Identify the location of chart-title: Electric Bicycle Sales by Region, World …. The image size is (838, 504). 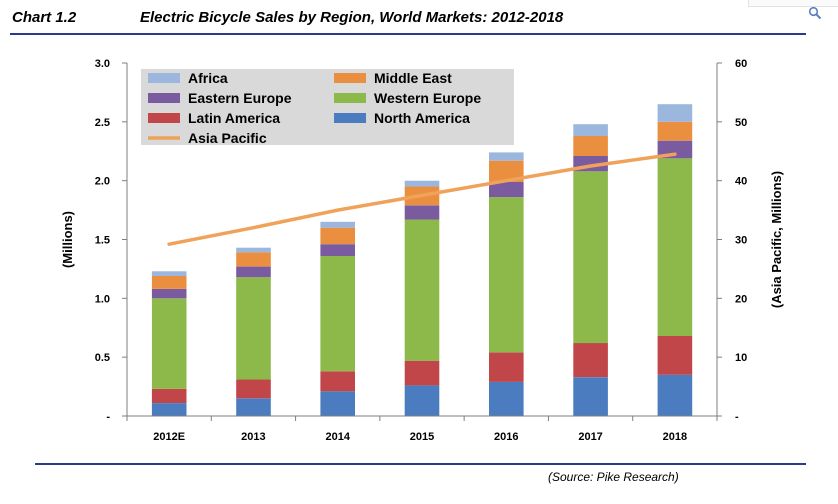
(352, 17).